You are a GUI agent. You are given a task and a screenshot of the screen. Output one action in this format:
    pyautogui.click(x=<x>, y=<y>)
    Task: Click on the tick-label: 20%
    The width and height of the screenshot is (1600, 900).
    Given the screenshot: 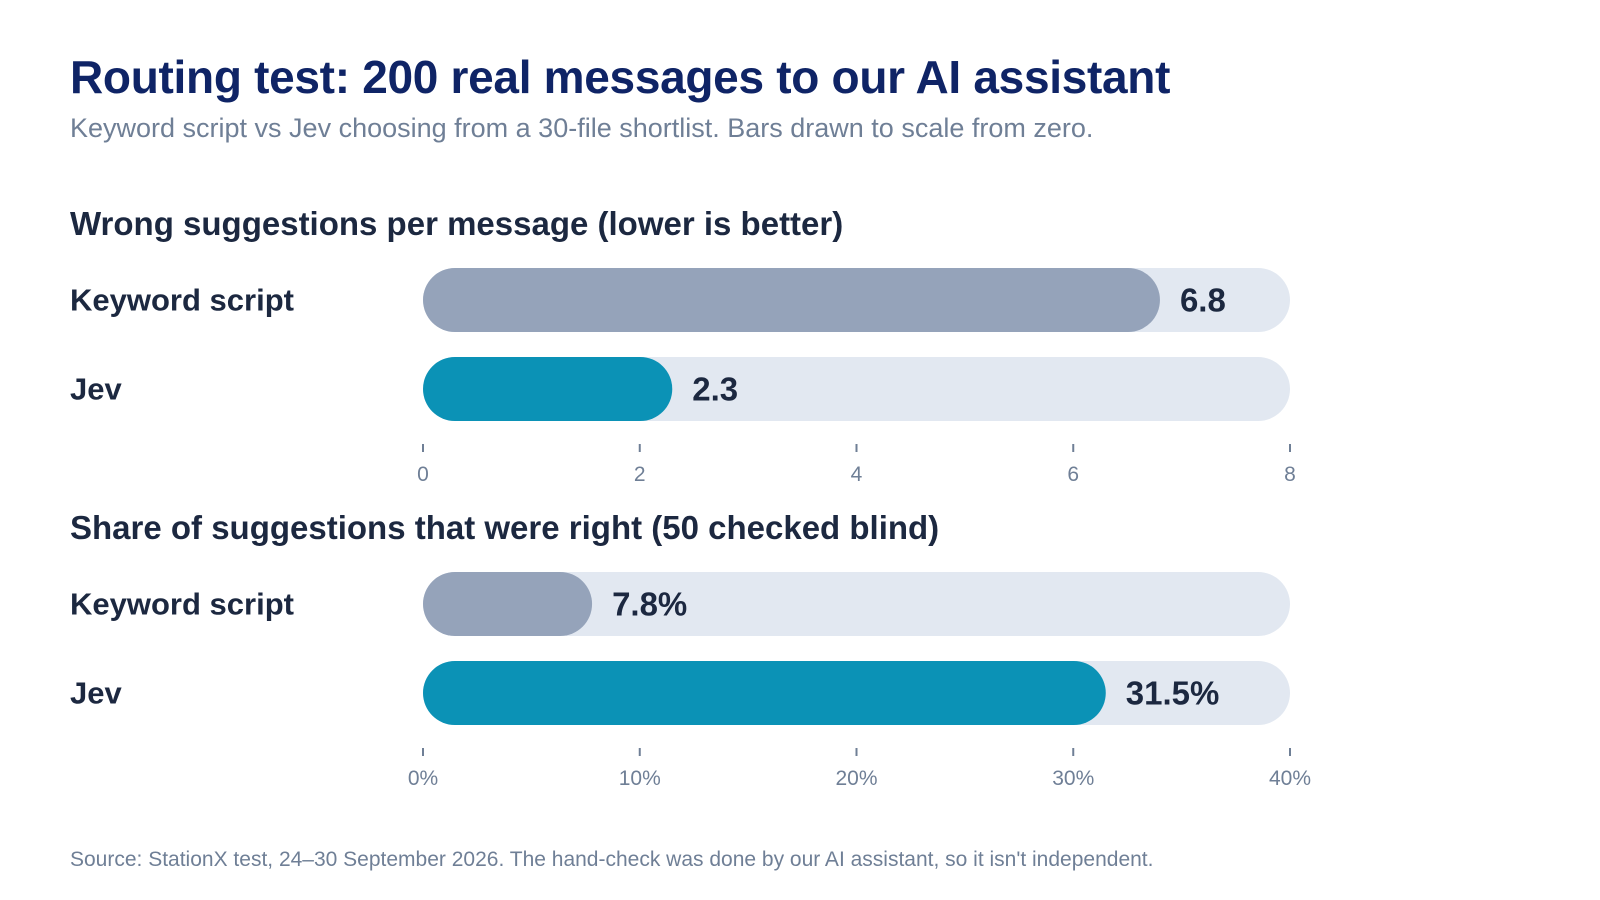 What is the action you would take?
    pyautogui.click(x=856, y=778)
    